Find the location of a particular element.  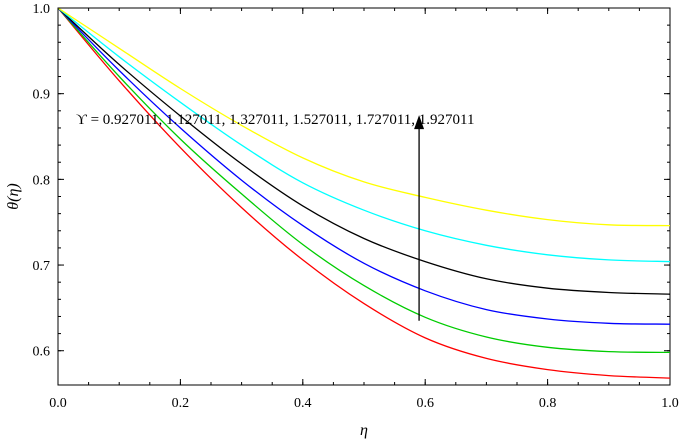

y-tick-label: 1.0 is located at coordinates (42, 9).